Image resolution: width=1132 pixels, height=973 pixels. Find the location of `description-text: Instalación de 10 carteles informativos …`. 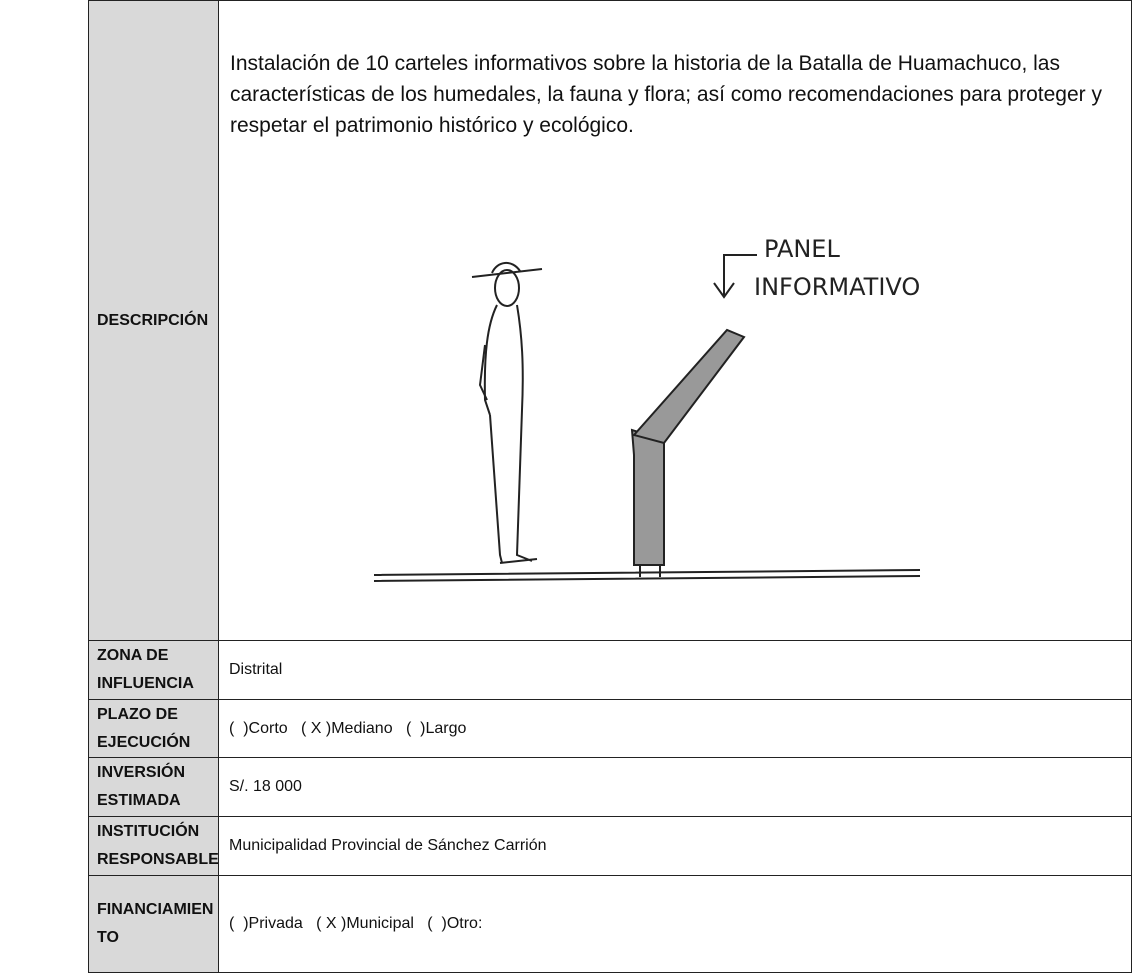

description-text: Instalación de 10 carteles informativos … is located at coordinates (666, 94).